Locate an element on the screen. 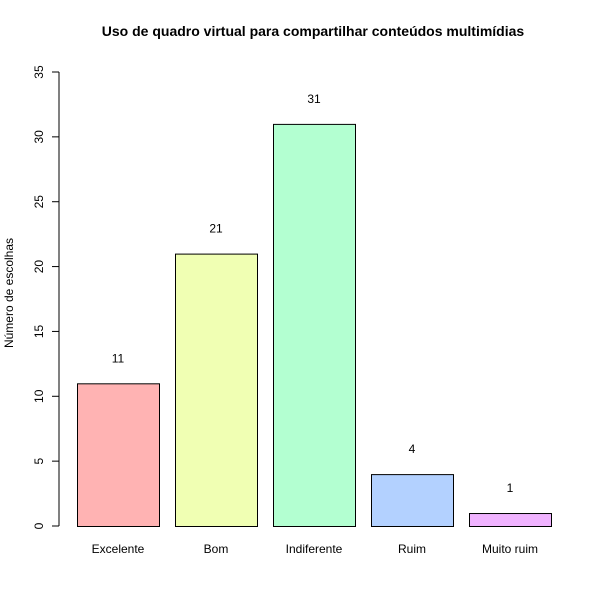 Image resolution: width=600 pixels, height=605 pixels. bar-indiferente is located at coordinates (314, 325).